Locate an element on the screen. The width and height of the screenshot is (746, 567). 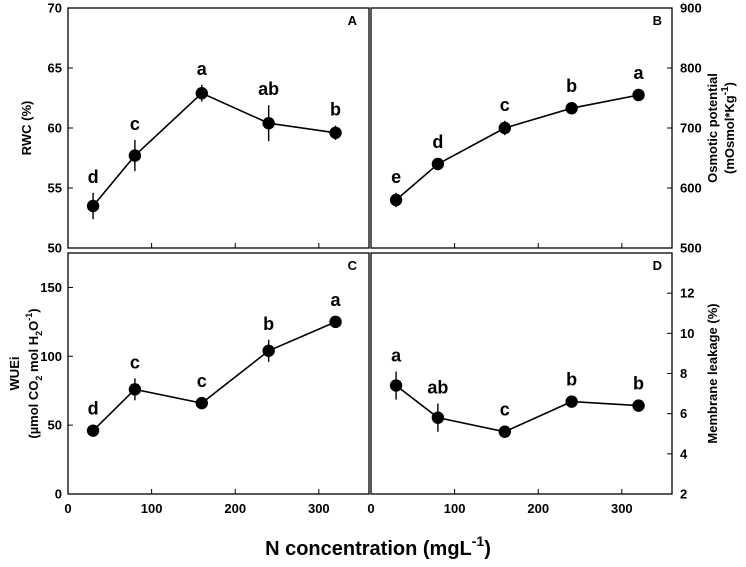
x-axis-label-superscript: -1 is located at coordinates (478, 541).